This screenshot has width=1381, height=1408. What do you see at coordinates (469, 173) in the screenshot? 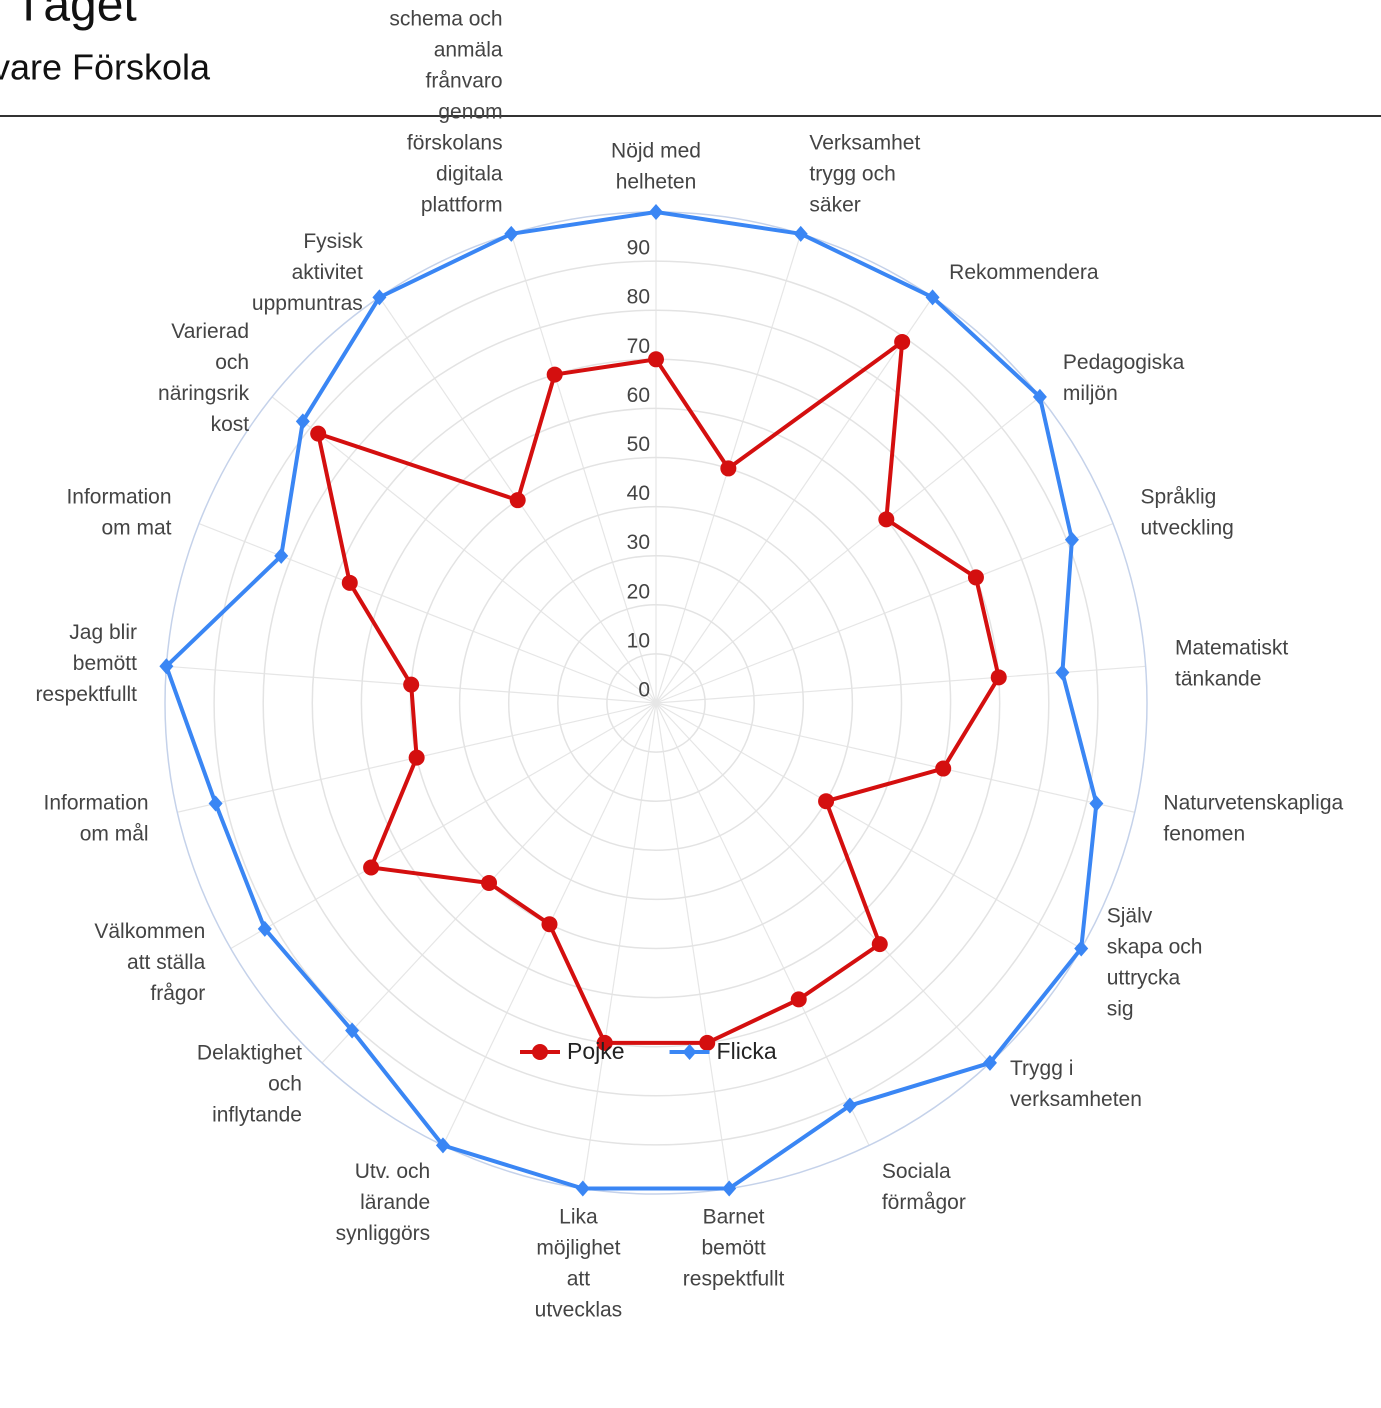
I see `category-label-line: digitala` at bounding box center [469, 173].